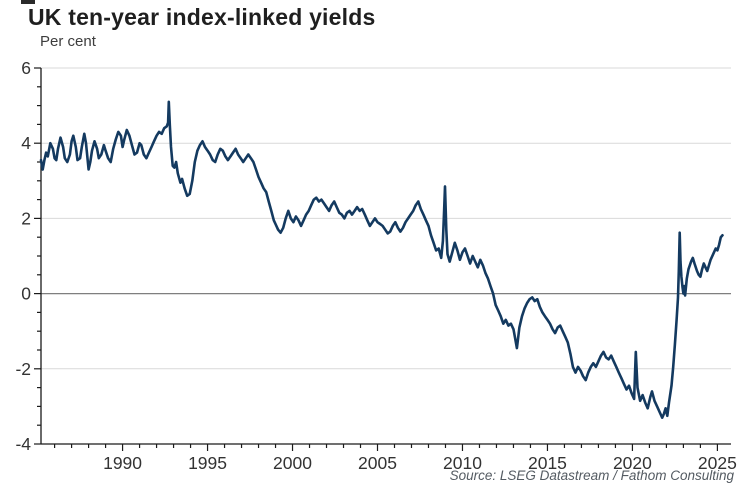  Describe the element at coordinates (68, 41) in the screenshot. I see `chart-unit-label: Per cent` at that location.